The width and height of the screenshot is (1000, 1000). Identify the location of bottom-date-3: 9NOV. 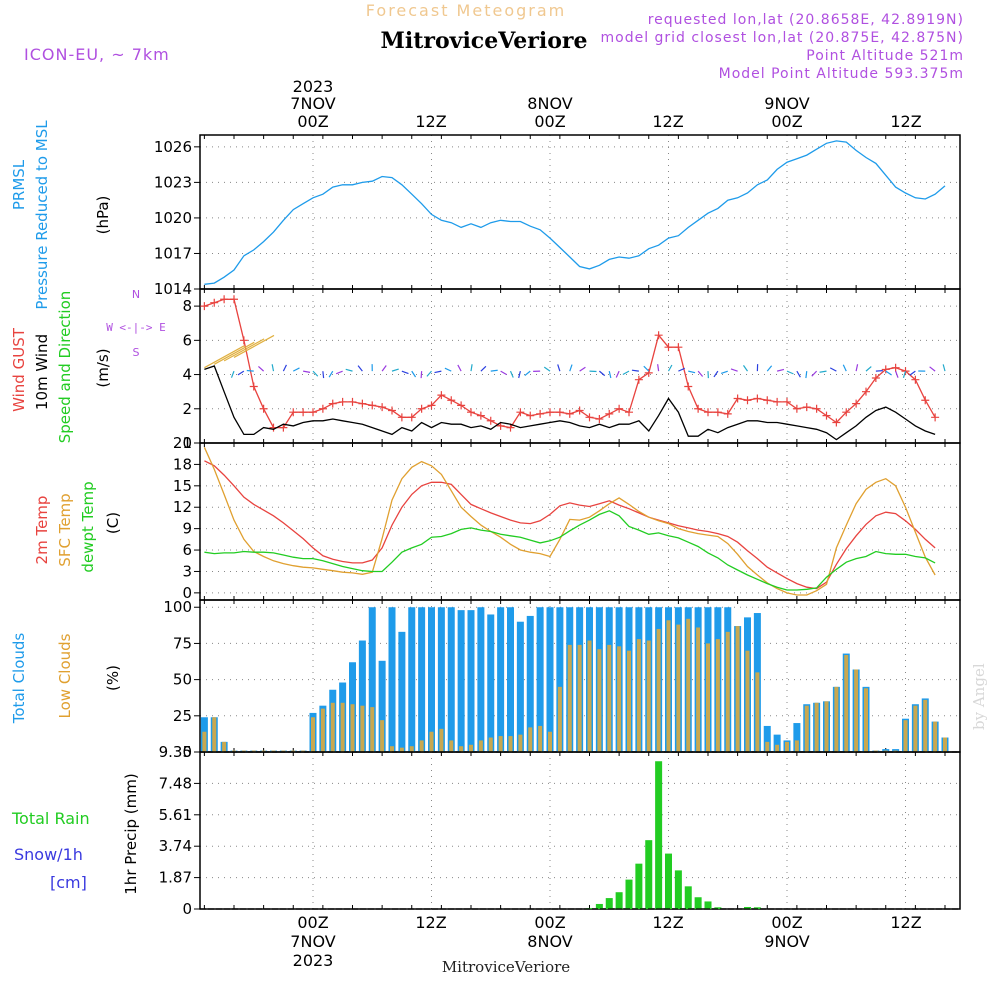
(786, 941).